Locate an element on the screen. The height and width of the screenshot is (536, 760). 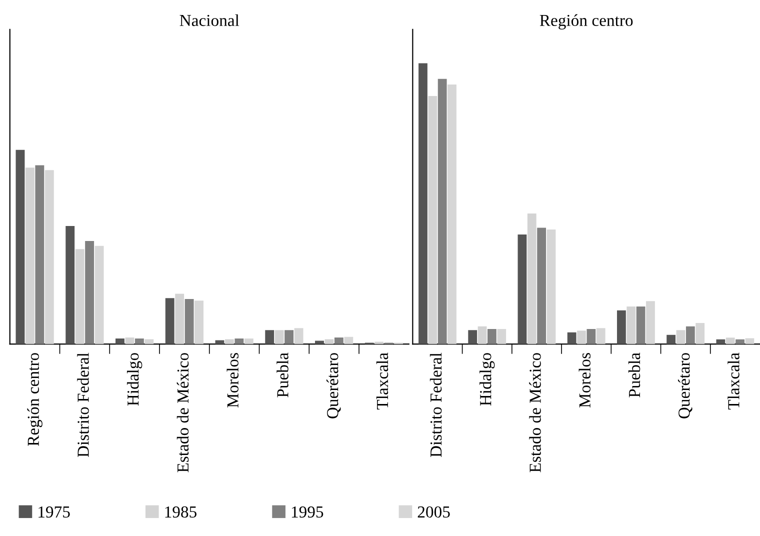
legend-label: 1985 is located at coordinates (180, 512).